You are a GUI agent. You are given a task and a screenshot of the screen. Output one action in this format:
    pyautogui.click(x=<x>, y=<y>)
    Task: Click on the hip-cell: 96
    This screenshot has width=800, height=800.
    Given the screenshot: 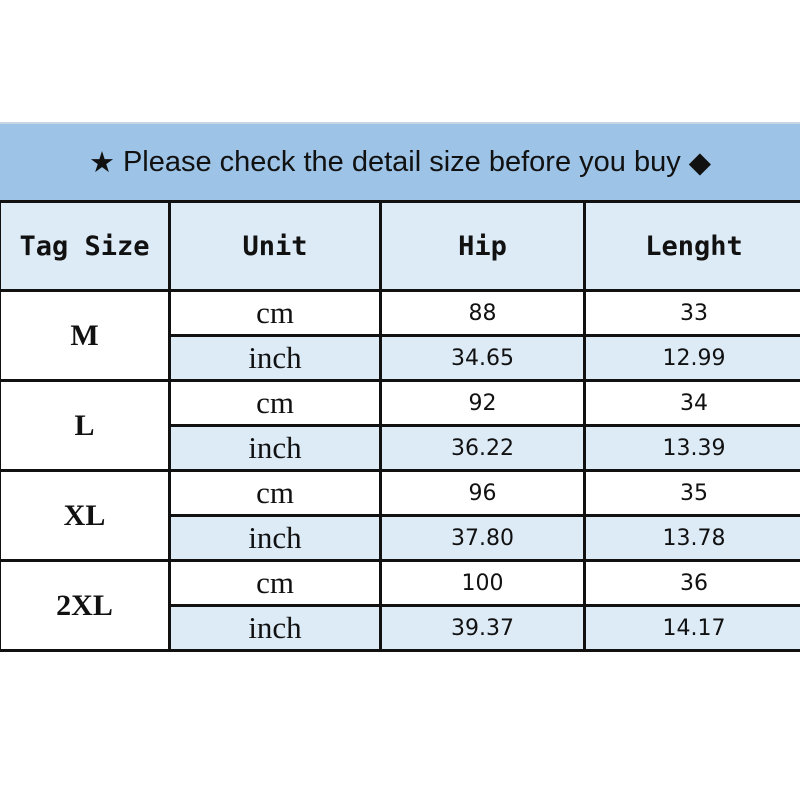 What is the action you would take?
    pyautogui.click(x=482, y=493)
    